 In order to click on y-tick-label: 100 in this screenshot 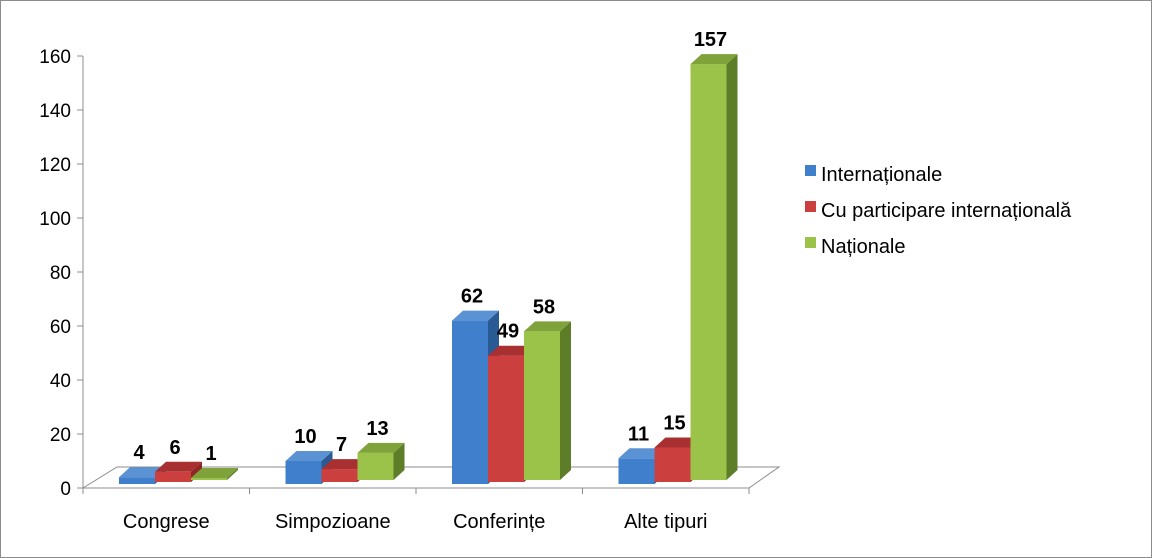, I will do `click(55, 219)`.